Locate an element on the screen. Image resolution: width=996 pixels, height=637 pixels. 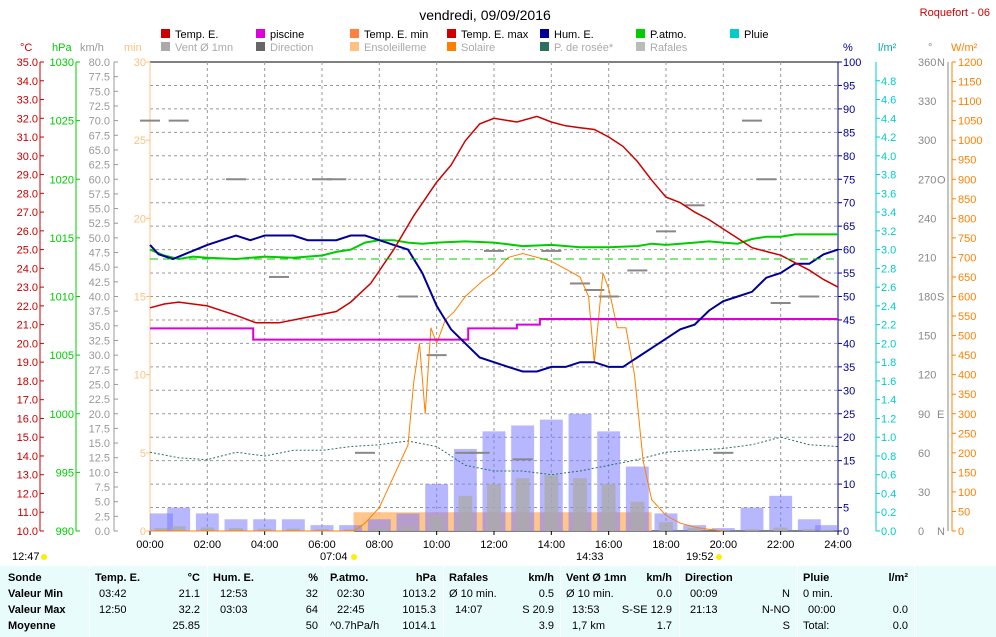
tick-label-temp: 23.0 is located at coordinates (27, 288).